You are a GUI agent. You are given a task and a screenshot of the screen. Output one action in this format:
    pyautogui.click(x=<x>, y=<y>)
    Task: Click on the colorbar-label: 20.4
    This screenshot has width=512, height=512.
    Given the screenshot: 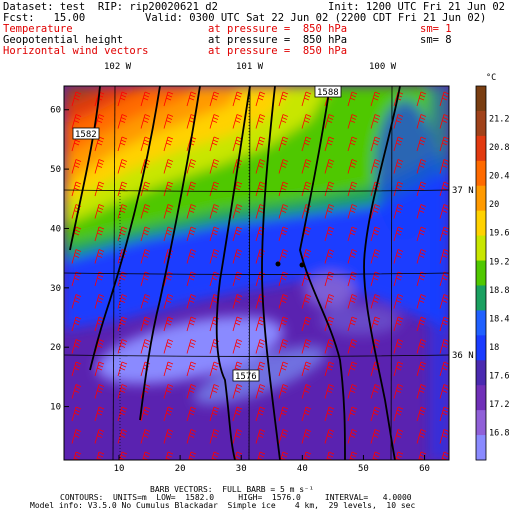 What is the action you would take?
    pyautogui.click(x=499, y=177)
    